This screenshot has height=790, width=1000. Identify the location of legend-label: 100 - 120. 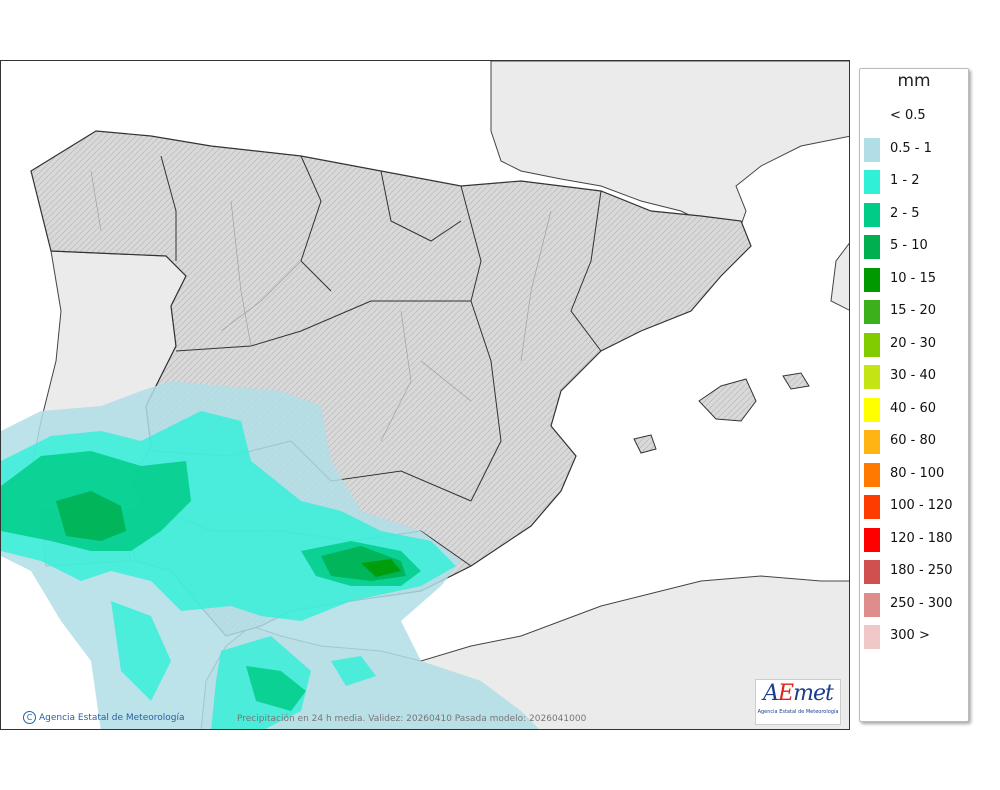
(921, 505).